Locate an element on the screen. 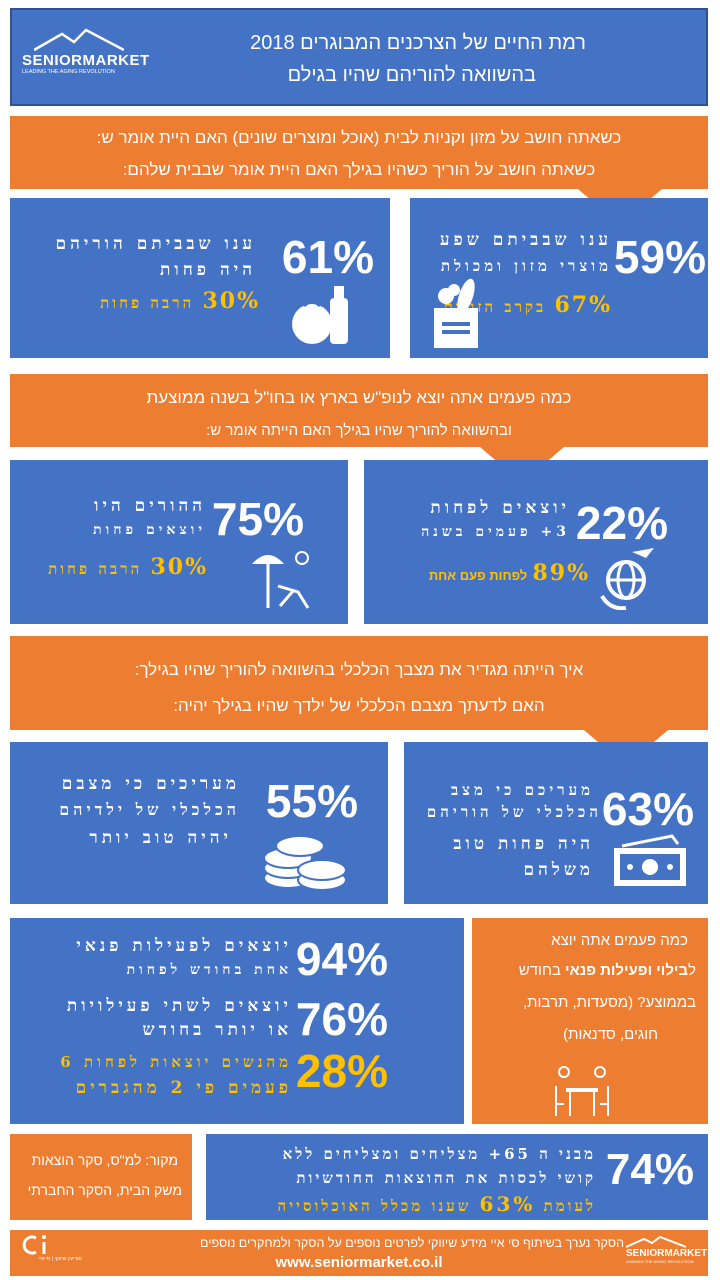  section3-right-pct: 63% is located at coordinates (647, 809).